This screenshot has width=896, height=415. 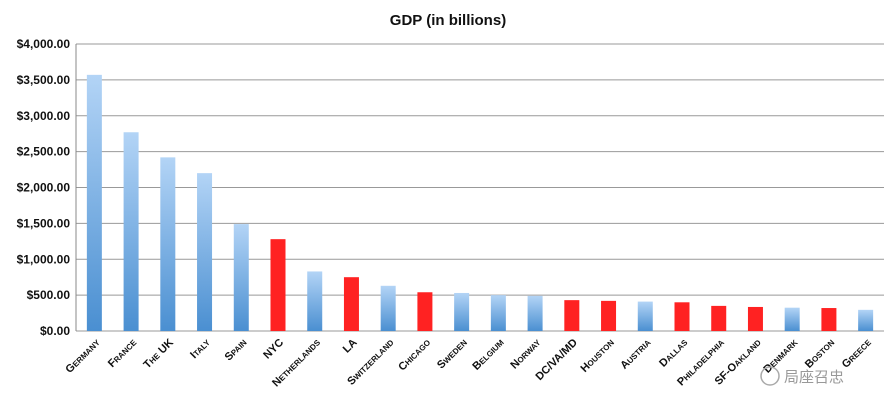 I want to click on chart-title: GDP (in billions), so click(x=448, y=20).